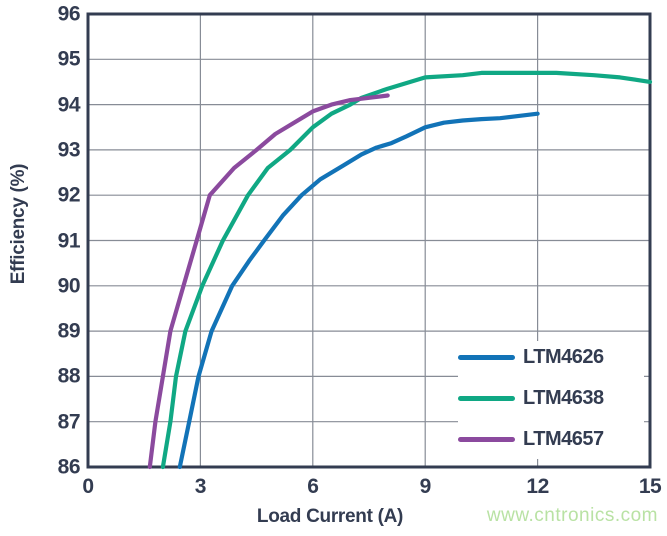 This screenshot has height=536, width=667. What do you see at coordinates (650, 486) in the screenshot?
I see `x-tick-label: 15` at bounding box center [650, 486].